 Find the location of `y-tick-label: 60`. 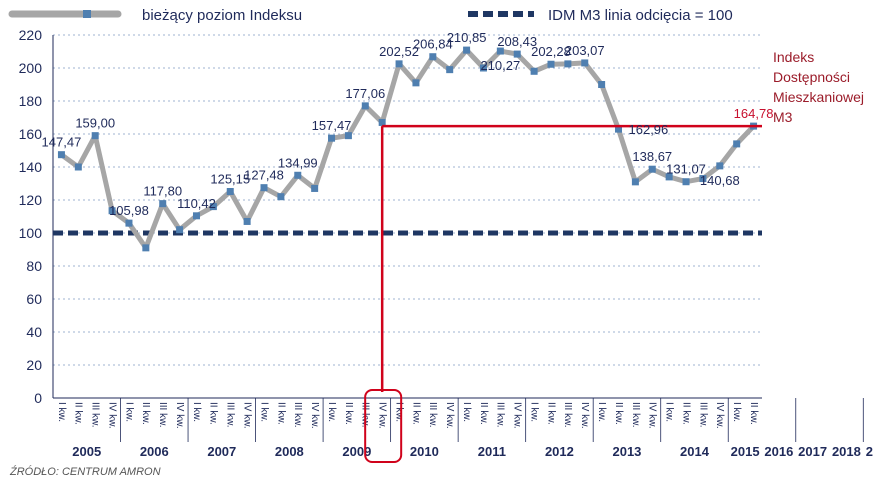

y-tick-label: 60 is located at coordinates (34, 299).